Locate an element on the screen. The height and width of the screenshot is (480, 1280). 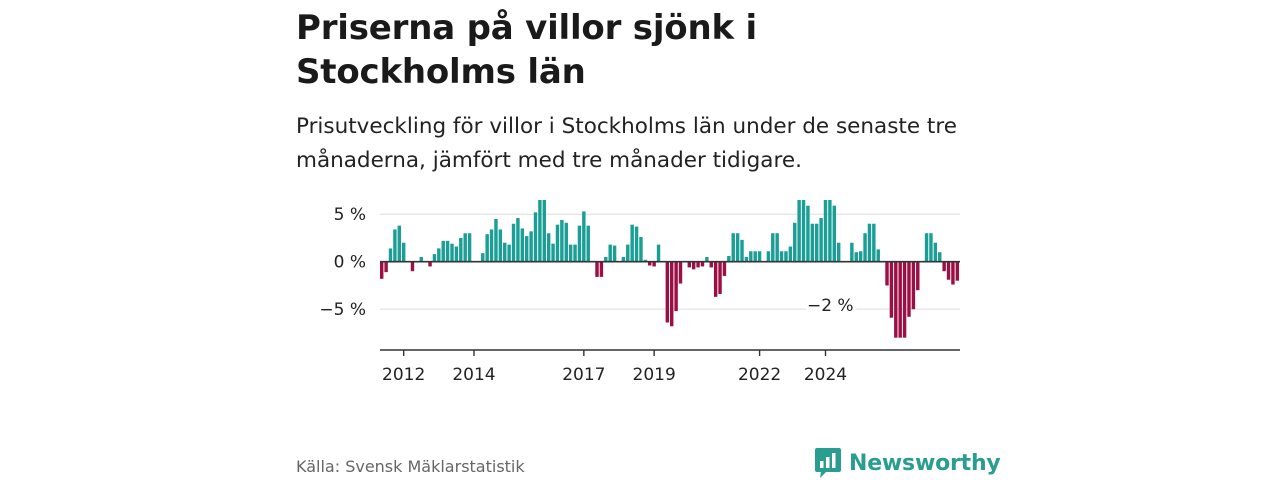
y-tick-label: 5 % is located at coordinates (350, 215).